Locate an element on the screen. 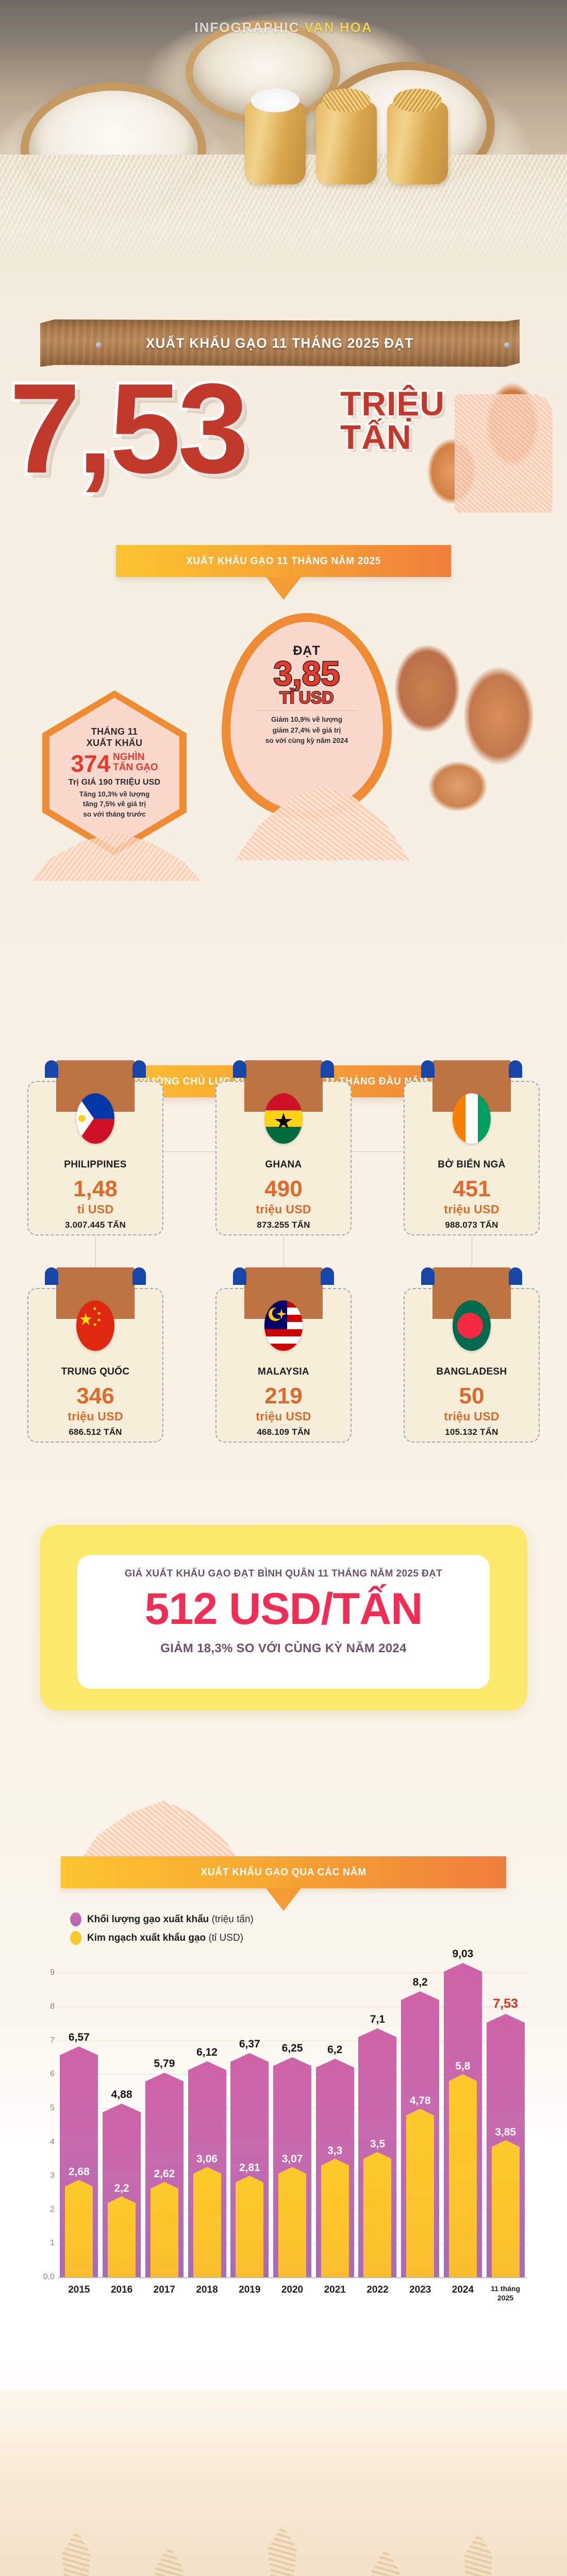 Image resolution: width=567 pixels, height=2576 pixels. hex-line1: THÁNG 11 is located at coordinates (115, 731).